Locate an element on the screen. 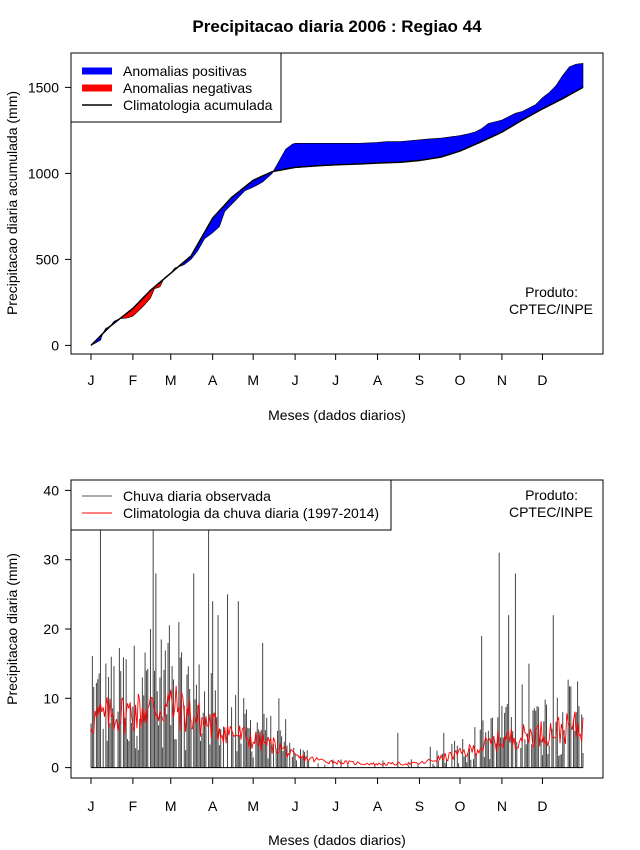 This screenshot has width=640, height=850. y-tick-label: 1500 is located at coordinates (43, 87).